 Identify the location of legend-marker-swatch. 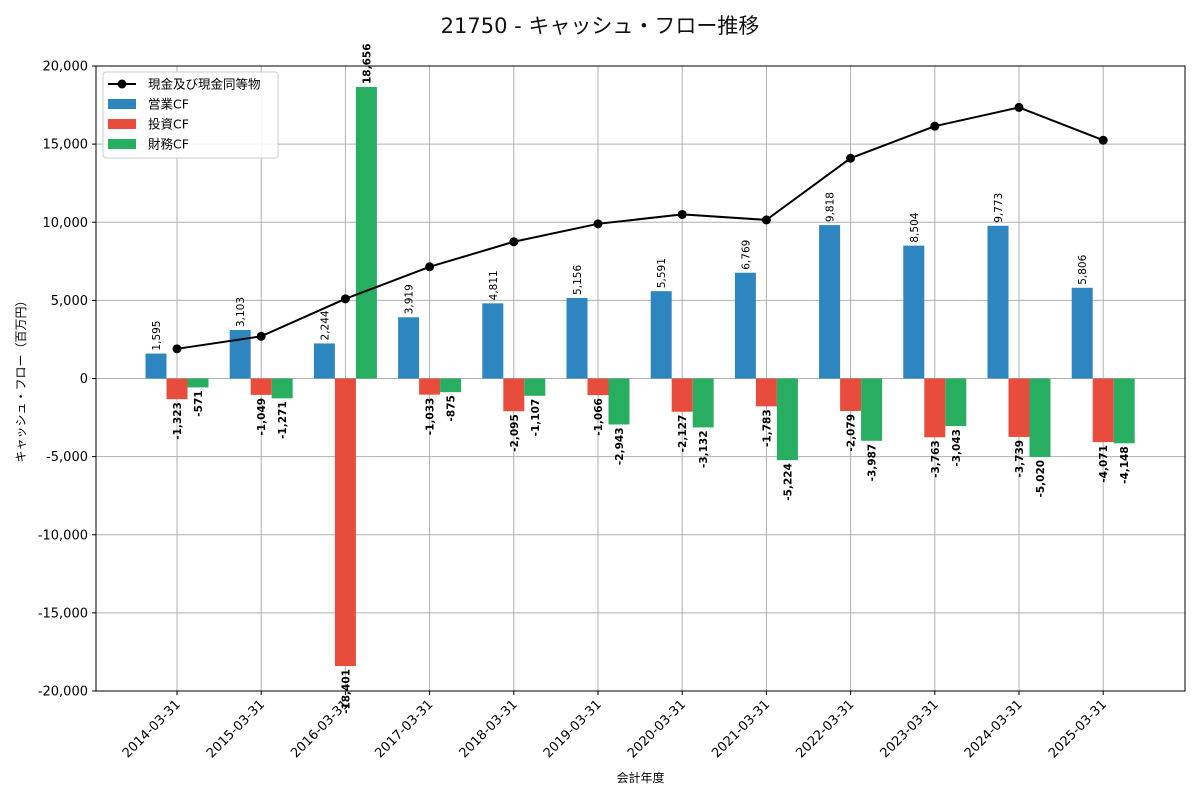
(122, 84).